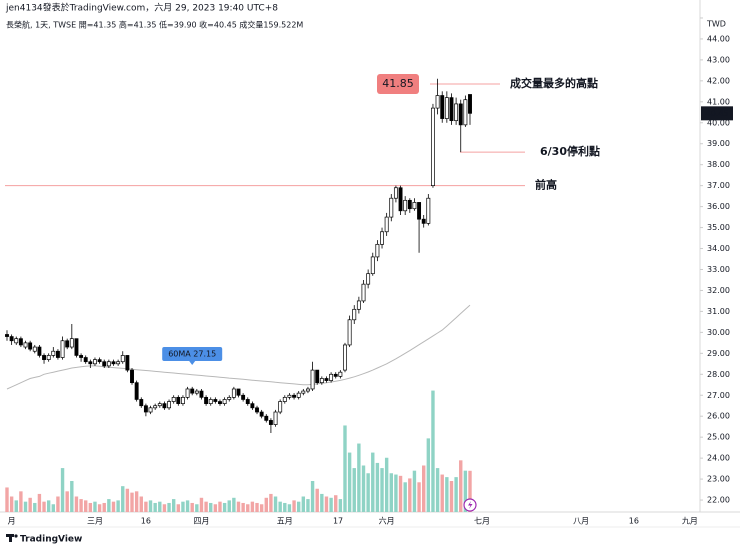  I want to click on y-tick-label: 37.00, so click(718, 185).